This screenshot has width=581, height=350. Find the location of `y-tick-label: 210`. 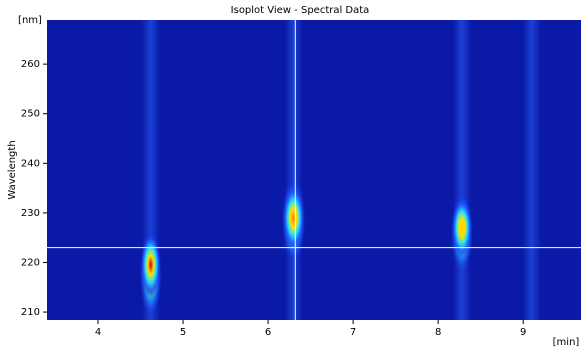

y-tick-label: 210 is located at coordinates (30, 312).